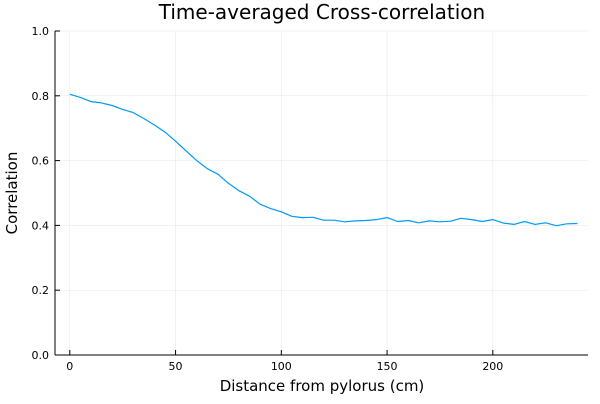 The width and height of the screenshot is (600, 404). What do you see at coordinates (387, 366) in the screenshot?
I see `x-tick-label: 150` at bounding box center [387, 366].